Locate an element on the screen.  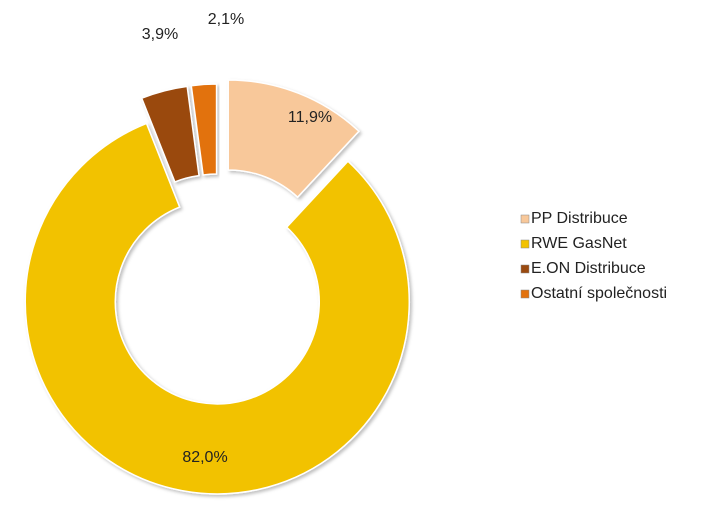
legend-label: PP Distribuce is located at coordinates (579, 218).